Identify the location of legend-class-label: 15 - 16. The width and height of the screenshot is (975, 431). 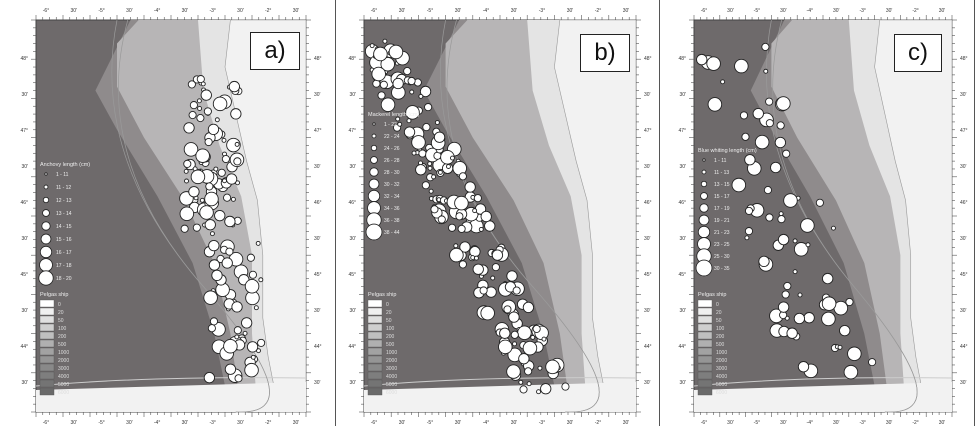
(64, 240).